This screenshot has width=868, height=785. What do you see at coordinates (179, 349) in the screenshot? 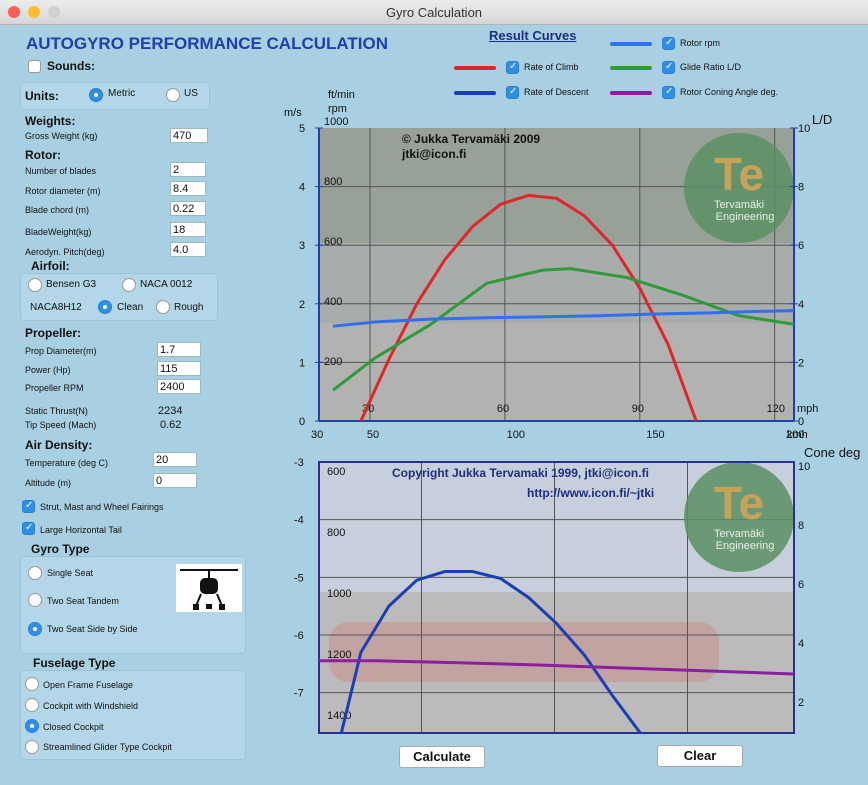
I see `prop-diameter-field: 1.7` at bounding box center [179, 349].